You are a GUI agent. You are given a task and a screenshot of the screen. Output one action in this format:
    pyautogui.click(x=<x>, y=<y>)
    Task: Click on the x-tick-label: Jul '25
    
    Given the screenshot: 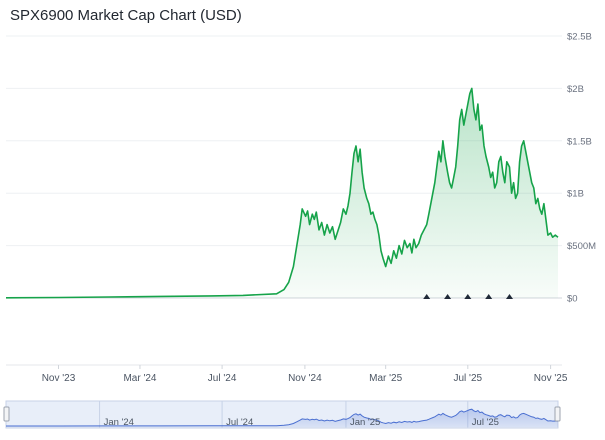 What is the action you would take?
    pyautogui.click(x=467, y=378)
    